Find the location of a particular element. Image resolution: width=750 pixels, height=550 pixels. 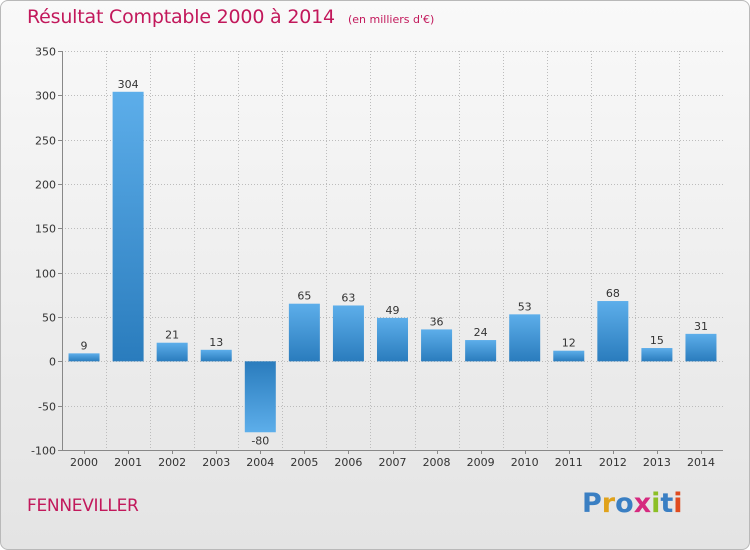

logo-letter: x is located at coordinates (642, 503).